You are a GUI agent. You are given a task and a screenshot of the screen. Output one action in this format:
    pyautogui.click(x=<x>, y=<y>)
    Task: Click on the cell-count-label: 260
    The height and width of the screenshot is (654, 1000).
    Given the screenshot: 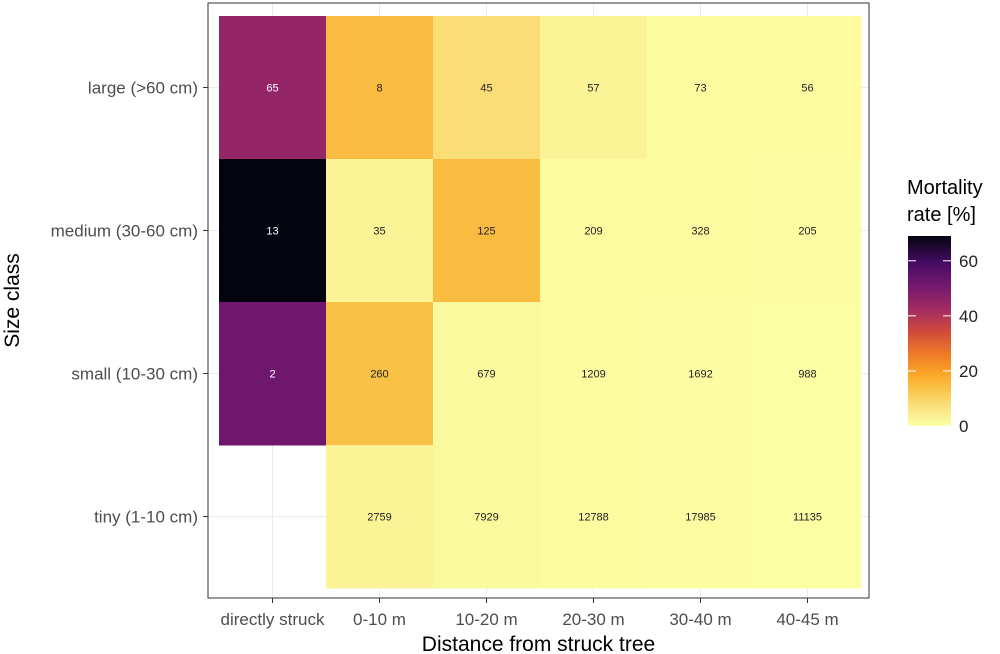 What is the action you would take?
    pyautogui.click(x=379, y=375)
    